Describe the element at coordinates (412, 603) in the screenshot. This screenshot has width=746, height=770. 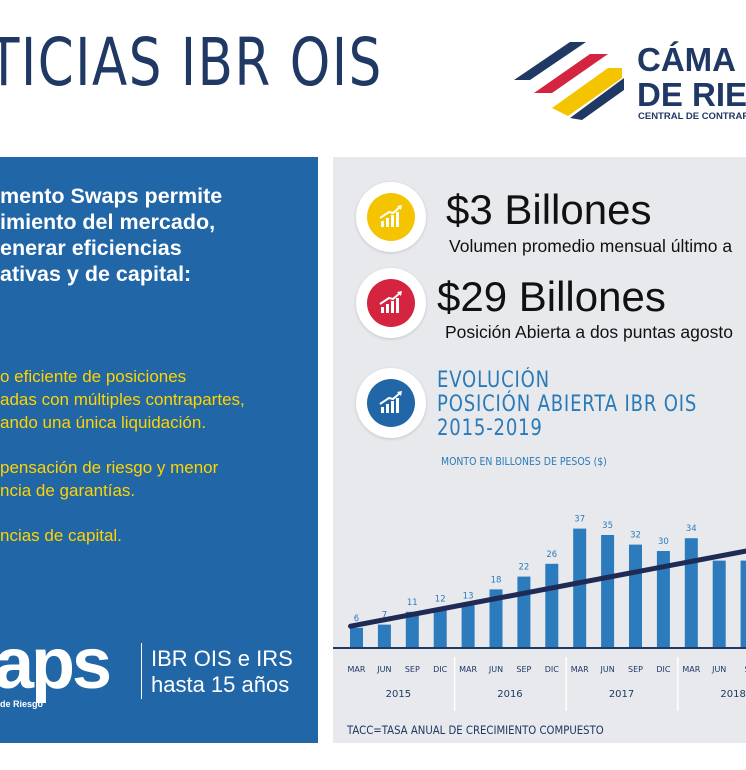
I see `chart-data-label: 11` at that location.